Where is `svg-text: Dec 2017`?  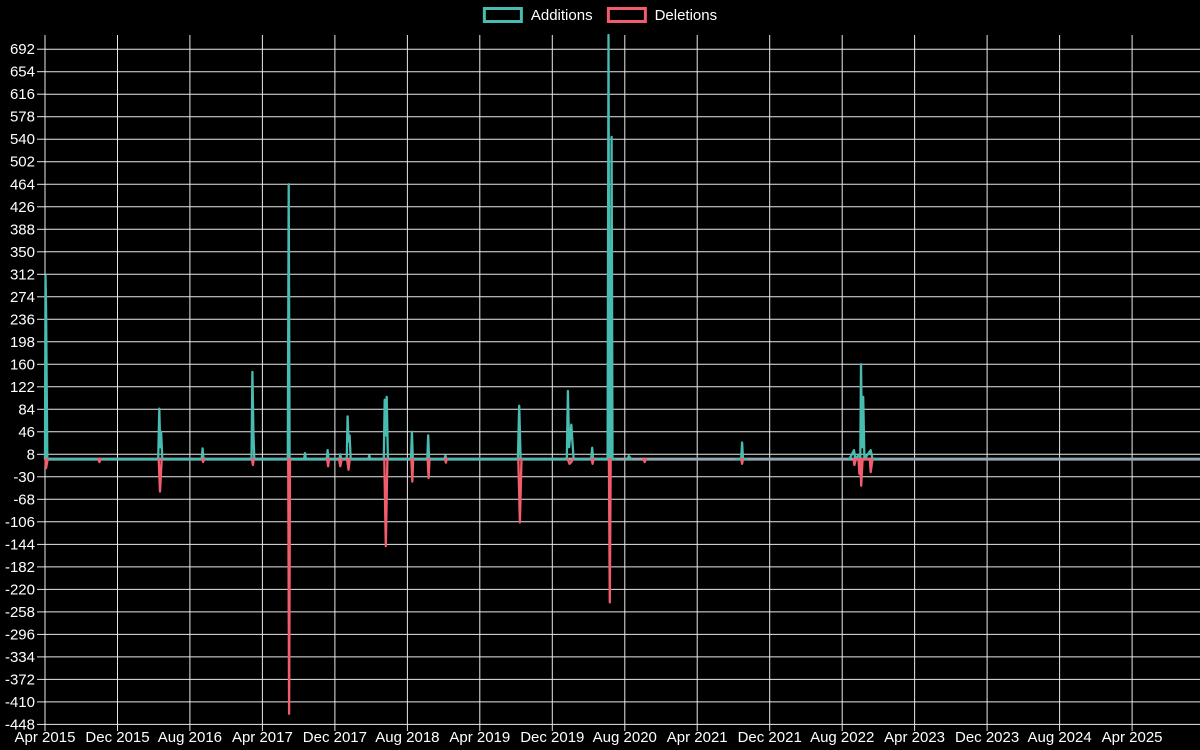 svg-text: Dec 2017 is located at coordinates (335, 737).